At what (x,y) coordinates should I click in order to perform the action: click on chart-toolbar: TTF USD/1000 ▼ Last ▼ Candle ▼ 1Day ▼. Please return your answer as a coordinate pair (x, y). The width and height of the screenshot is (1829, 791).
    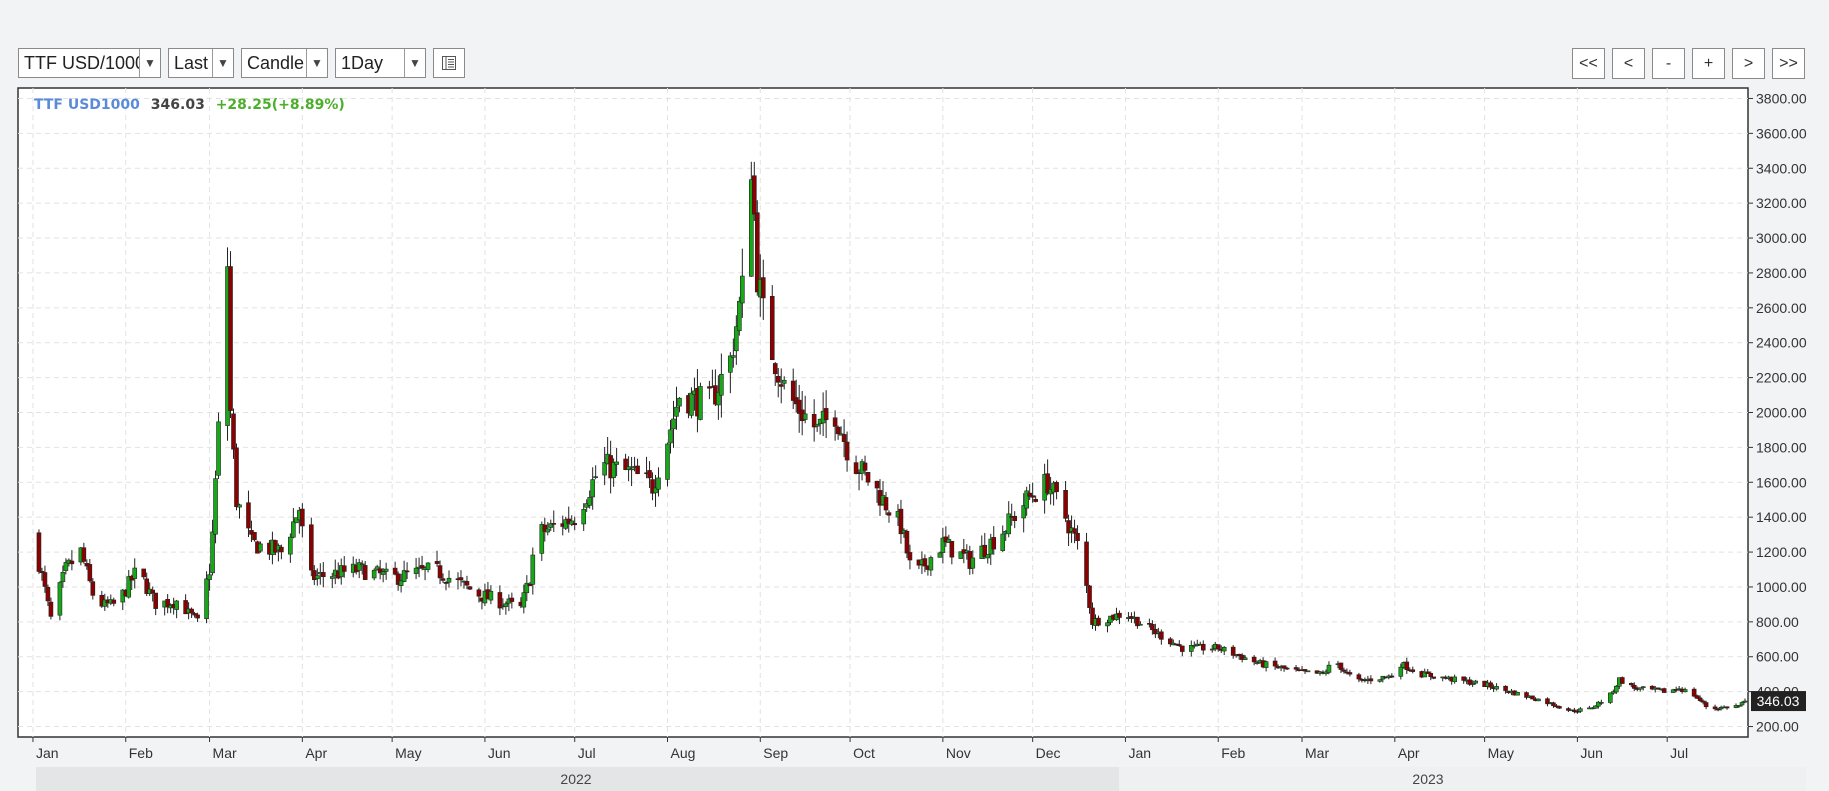
    Looking at the image, I should click on (241, 64).